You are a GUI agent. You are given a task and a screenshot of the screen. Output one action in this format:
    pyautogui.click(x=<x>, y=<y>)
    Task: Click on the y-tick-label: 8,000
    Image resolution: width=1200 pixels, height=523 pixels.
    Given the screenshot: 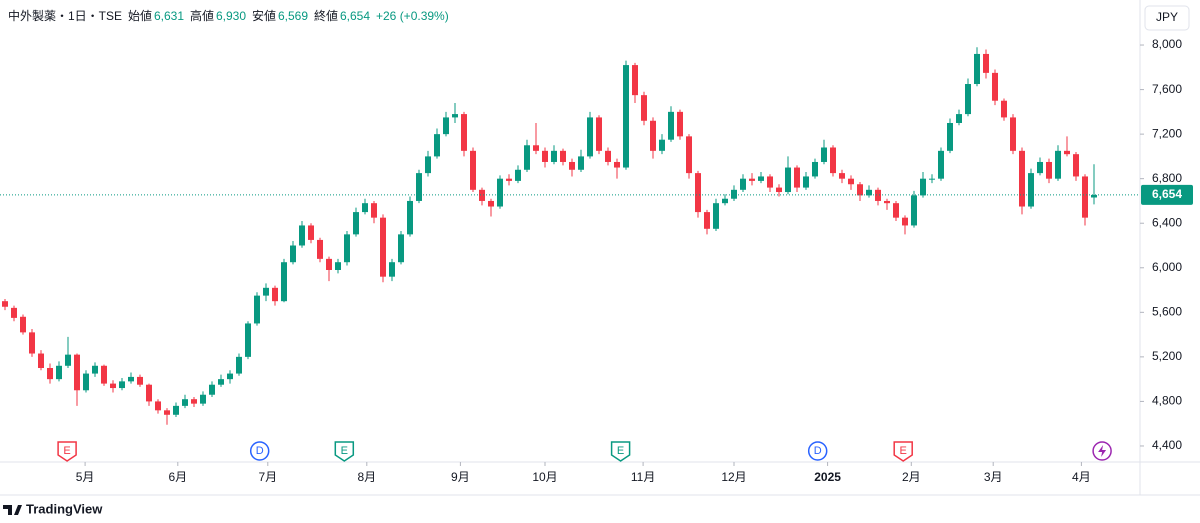 What is the action you would take?
    pyautogui.click(x=1167, y=44)
    